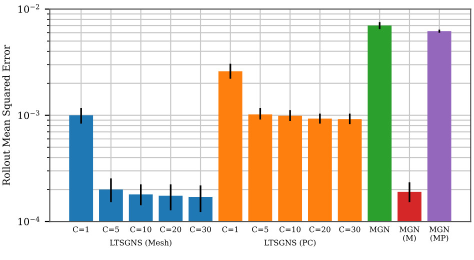 The width and height of the screenshot is (474, 260). I want to click on y-tick-label: 10$^{−2}$, so click(29, 8).